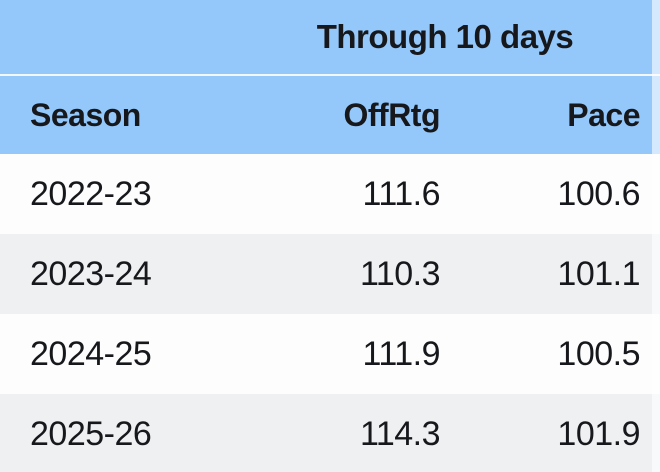 The height and width of the screenshot is (472, 660). Describe the element at coordinates (598, 433) in the screenshot. I see `cell-pace: 101.9` at that location.